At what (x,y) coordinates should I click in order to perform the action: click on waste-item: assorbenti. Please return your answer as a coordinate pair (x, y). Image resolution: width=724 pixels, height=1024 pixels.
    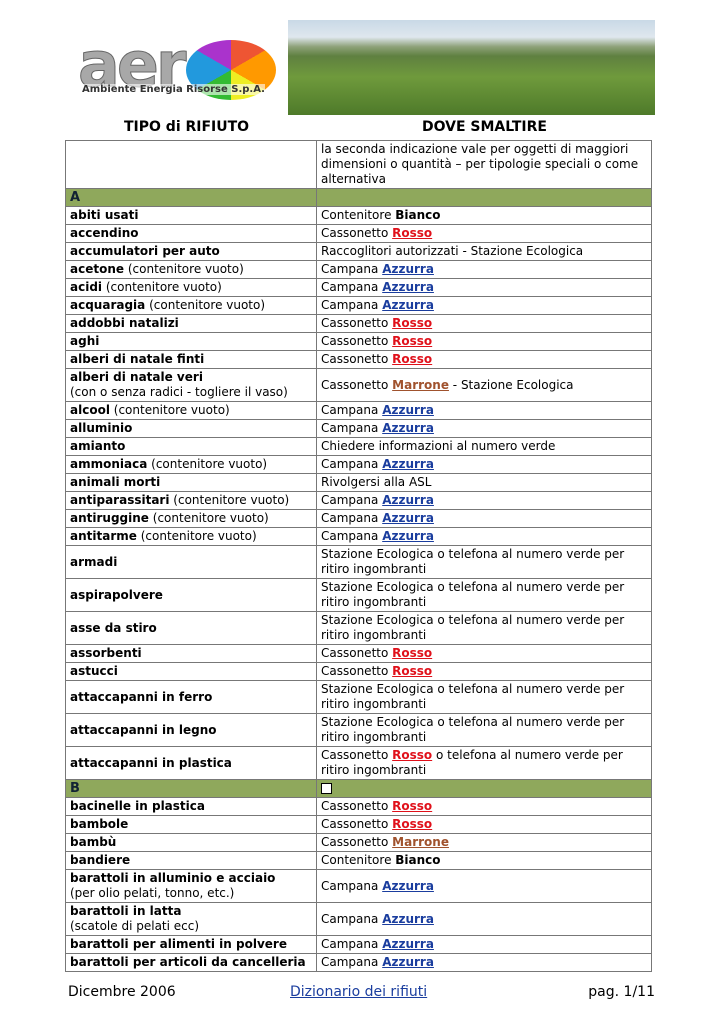
    Looking at the image, I should click on (106, 653).